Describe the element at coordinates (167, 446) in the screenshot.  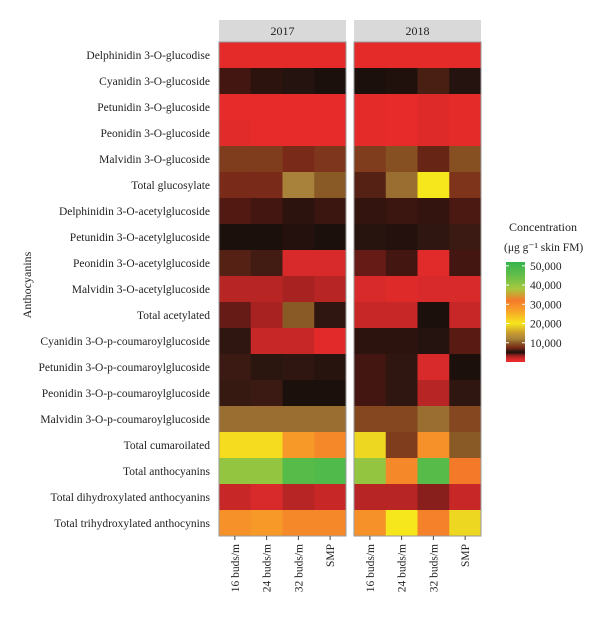
I see `row-label: Total cumaroilated` at that location.